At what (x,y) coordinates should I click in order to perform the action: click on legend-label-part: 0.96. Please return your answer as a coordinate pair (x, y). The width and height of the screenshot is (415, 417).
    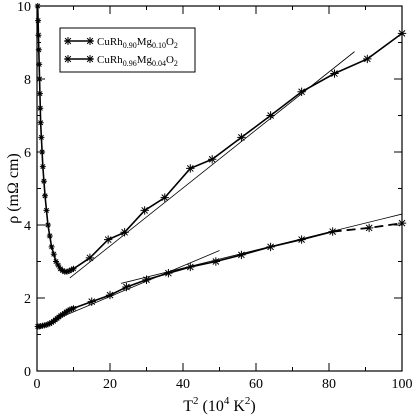
    Looking at the image, I should click on (130, 63).